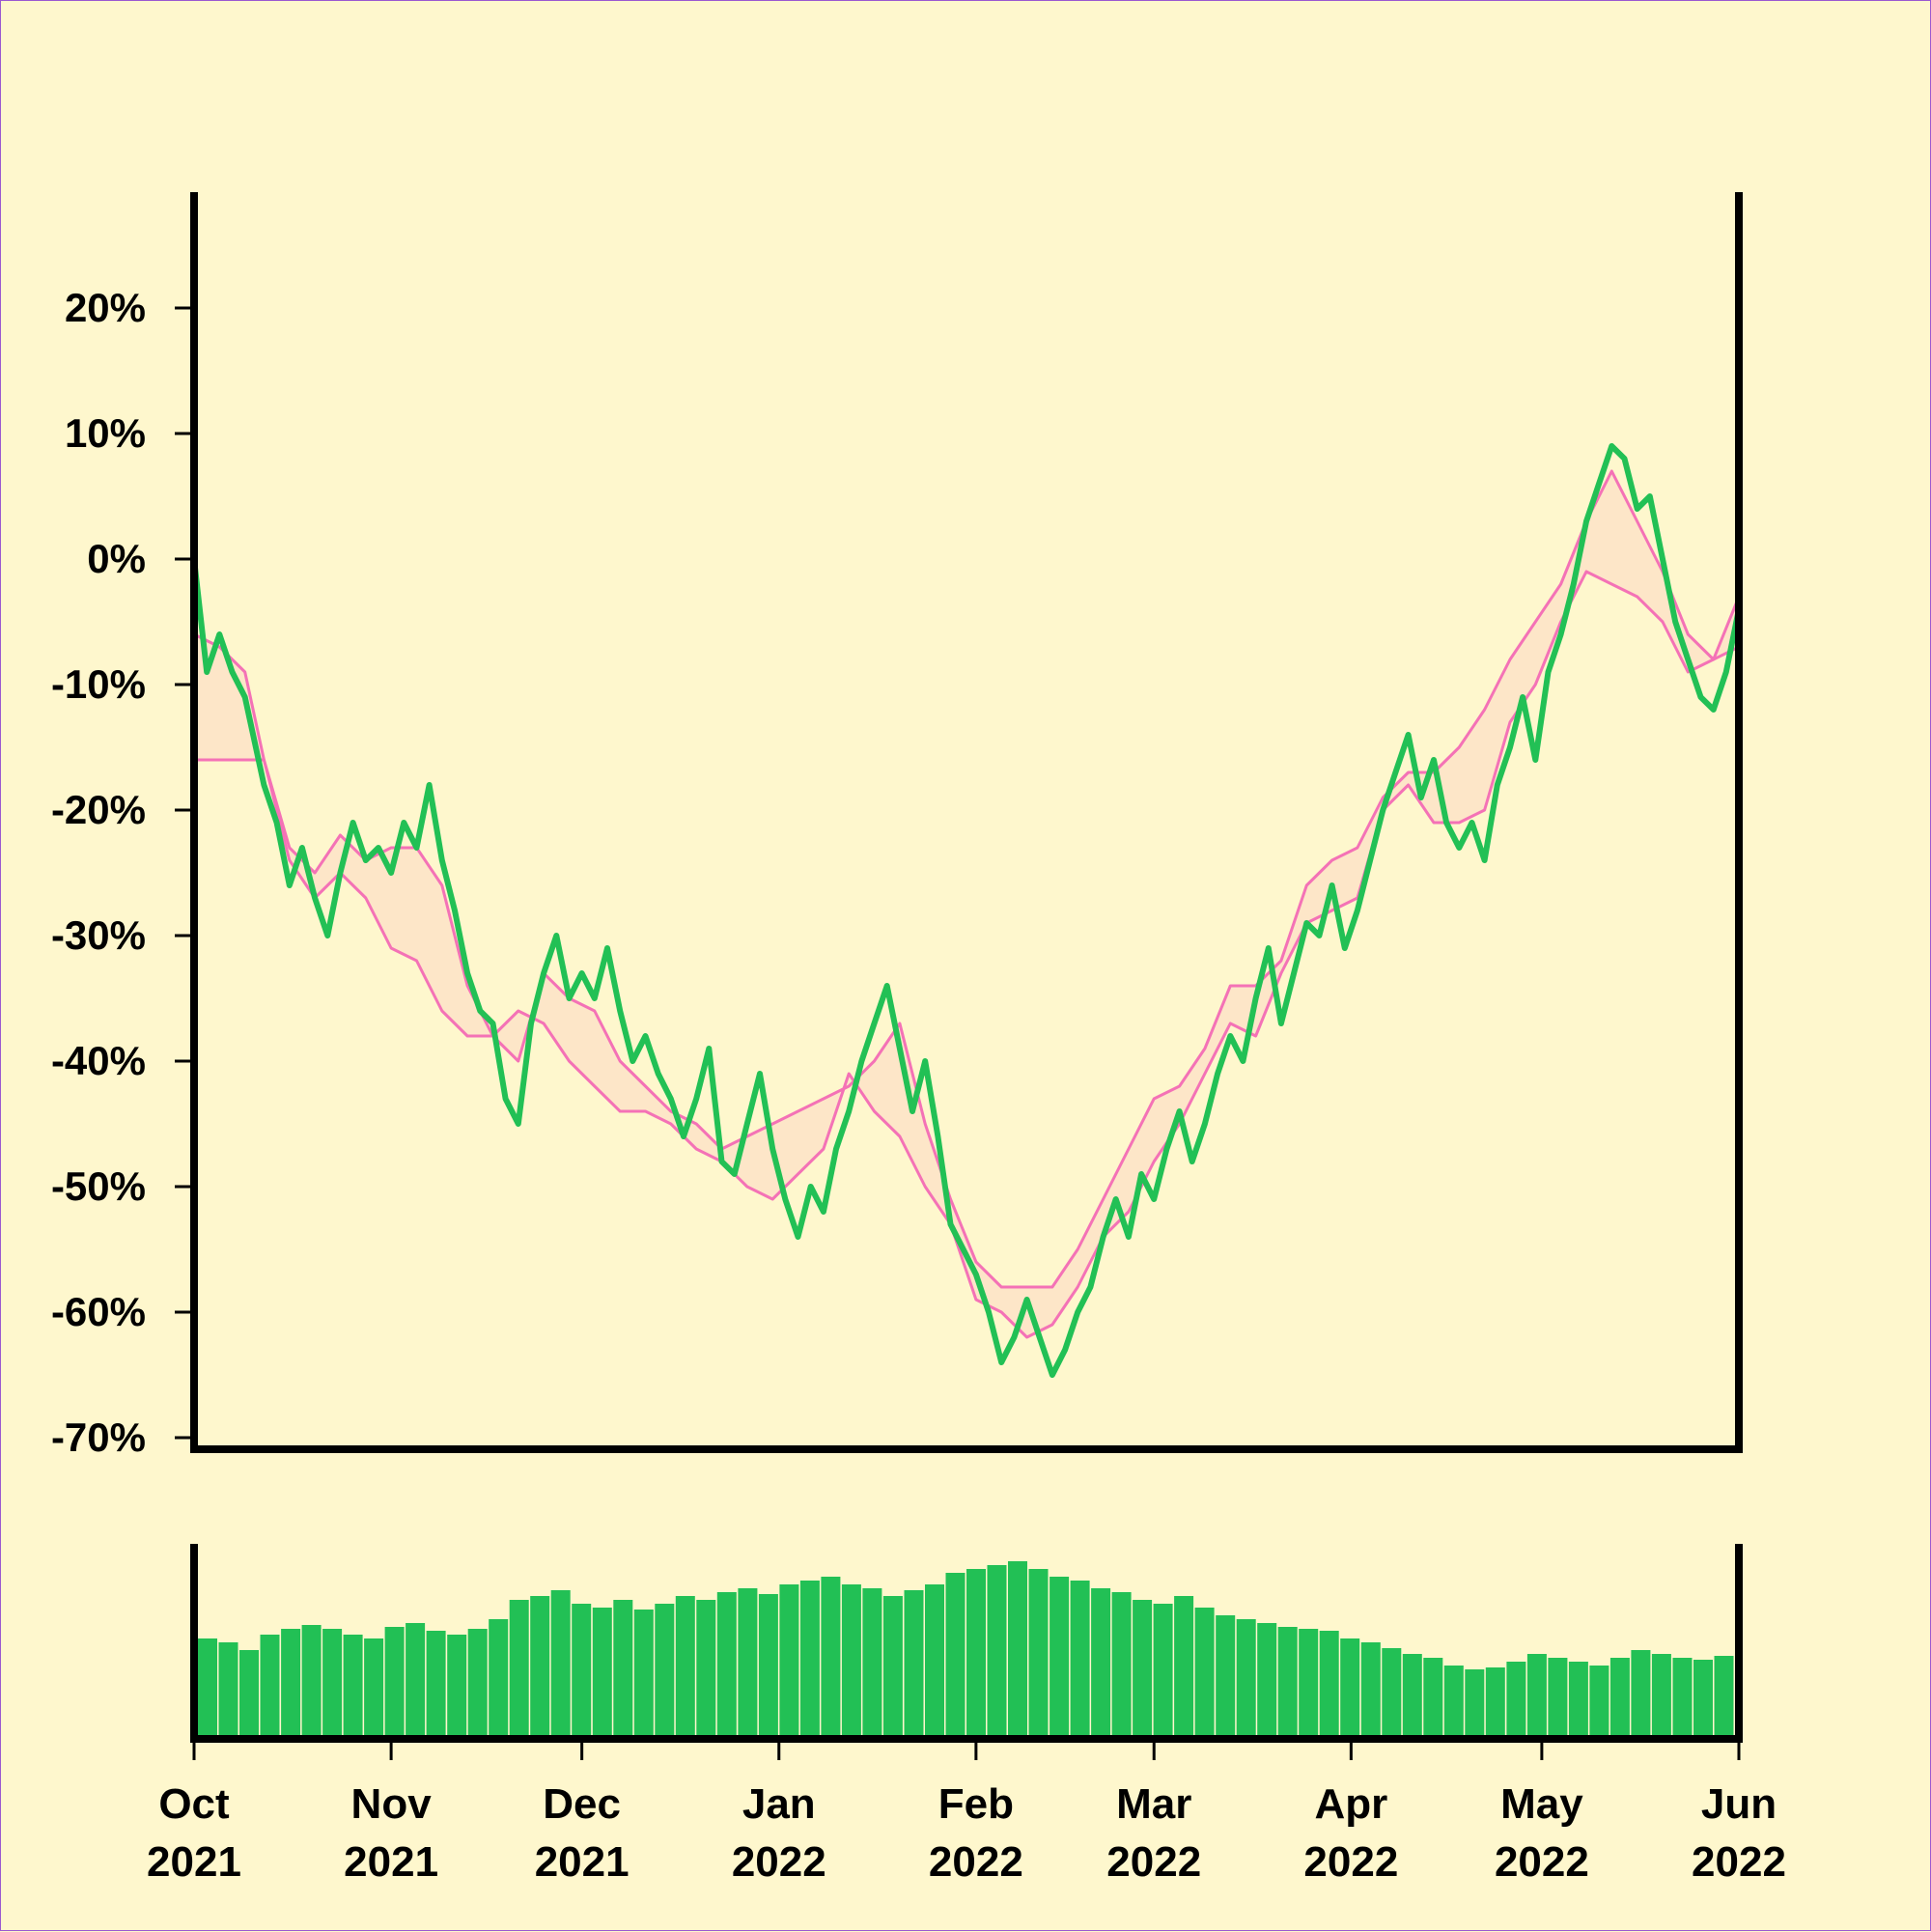 This screenshot has width=1931, height=1932. I want to click on y-tick-label: -20%, so click(98, 810).